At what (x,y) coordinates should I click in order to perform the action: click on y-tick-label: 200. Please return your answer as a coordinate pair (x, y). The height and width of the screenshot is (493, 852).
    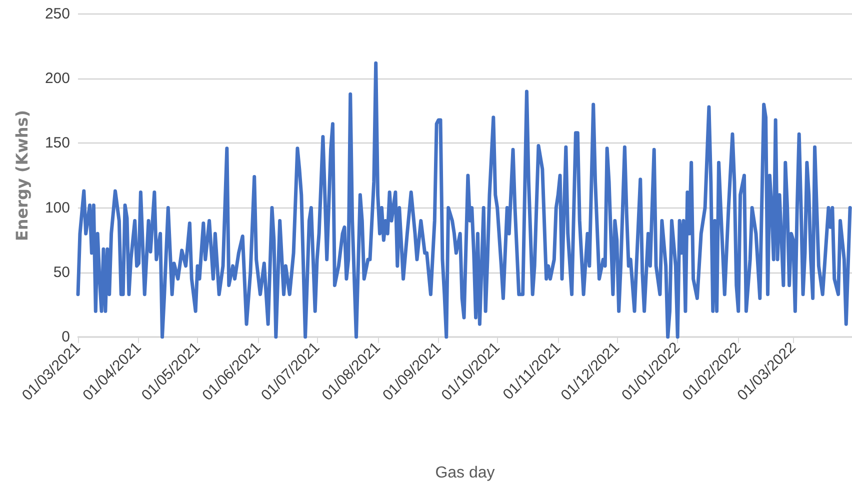
    Looking at the image, I should click on (57, 79).